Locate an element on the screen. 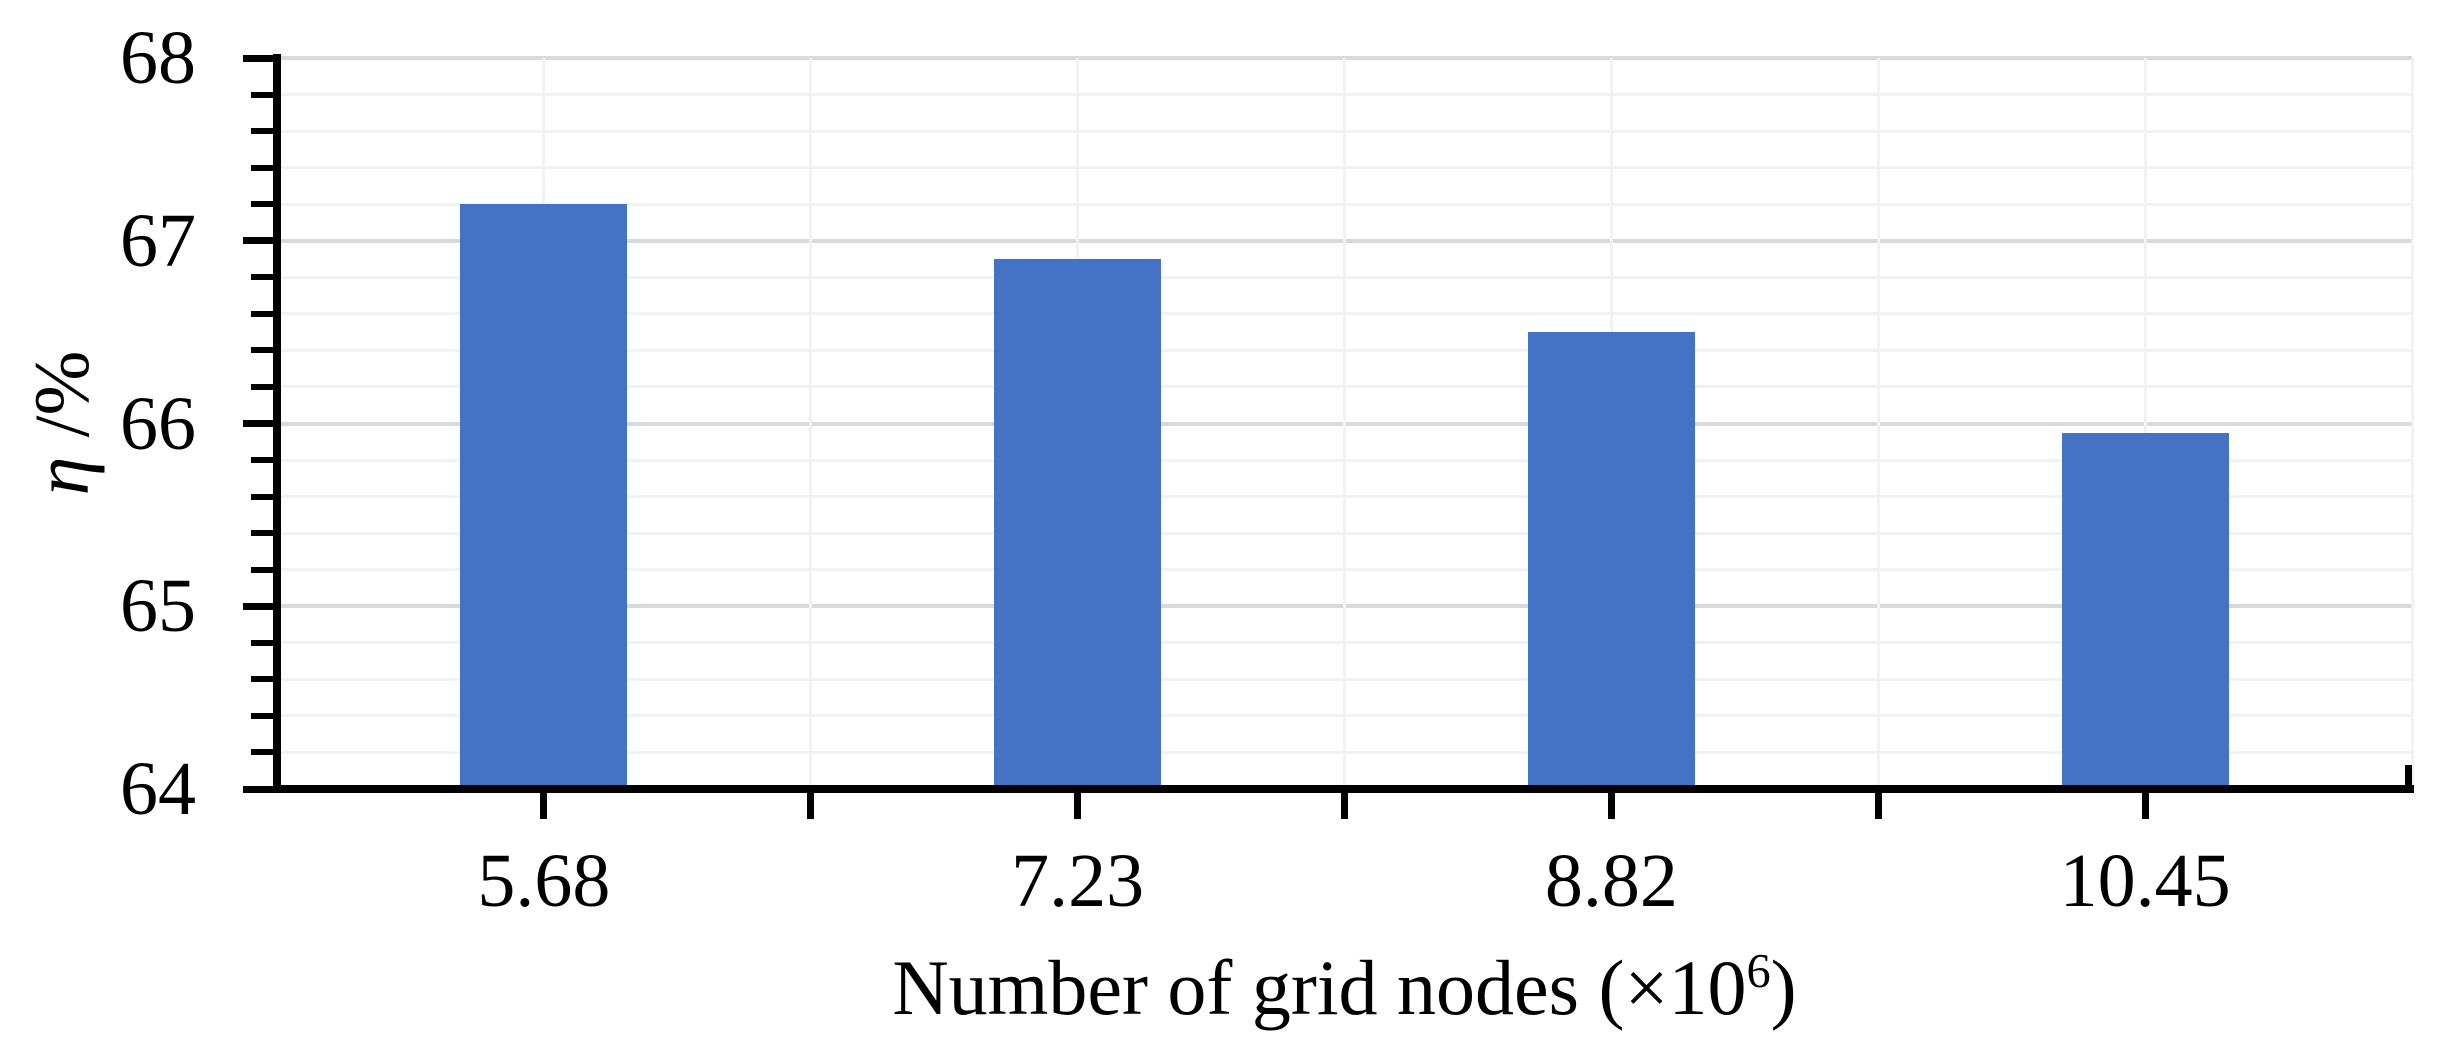 This screenshot has width=2460, height=1059. y-tick-label: 68 is located at coordinates (158, 58).